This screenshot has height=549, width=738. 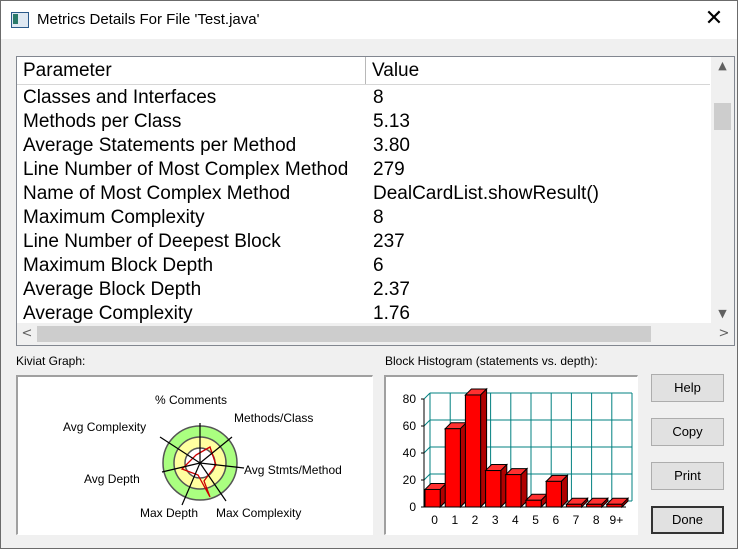 I want to click on value-cell: 3.80, so click(x=391, y=145).